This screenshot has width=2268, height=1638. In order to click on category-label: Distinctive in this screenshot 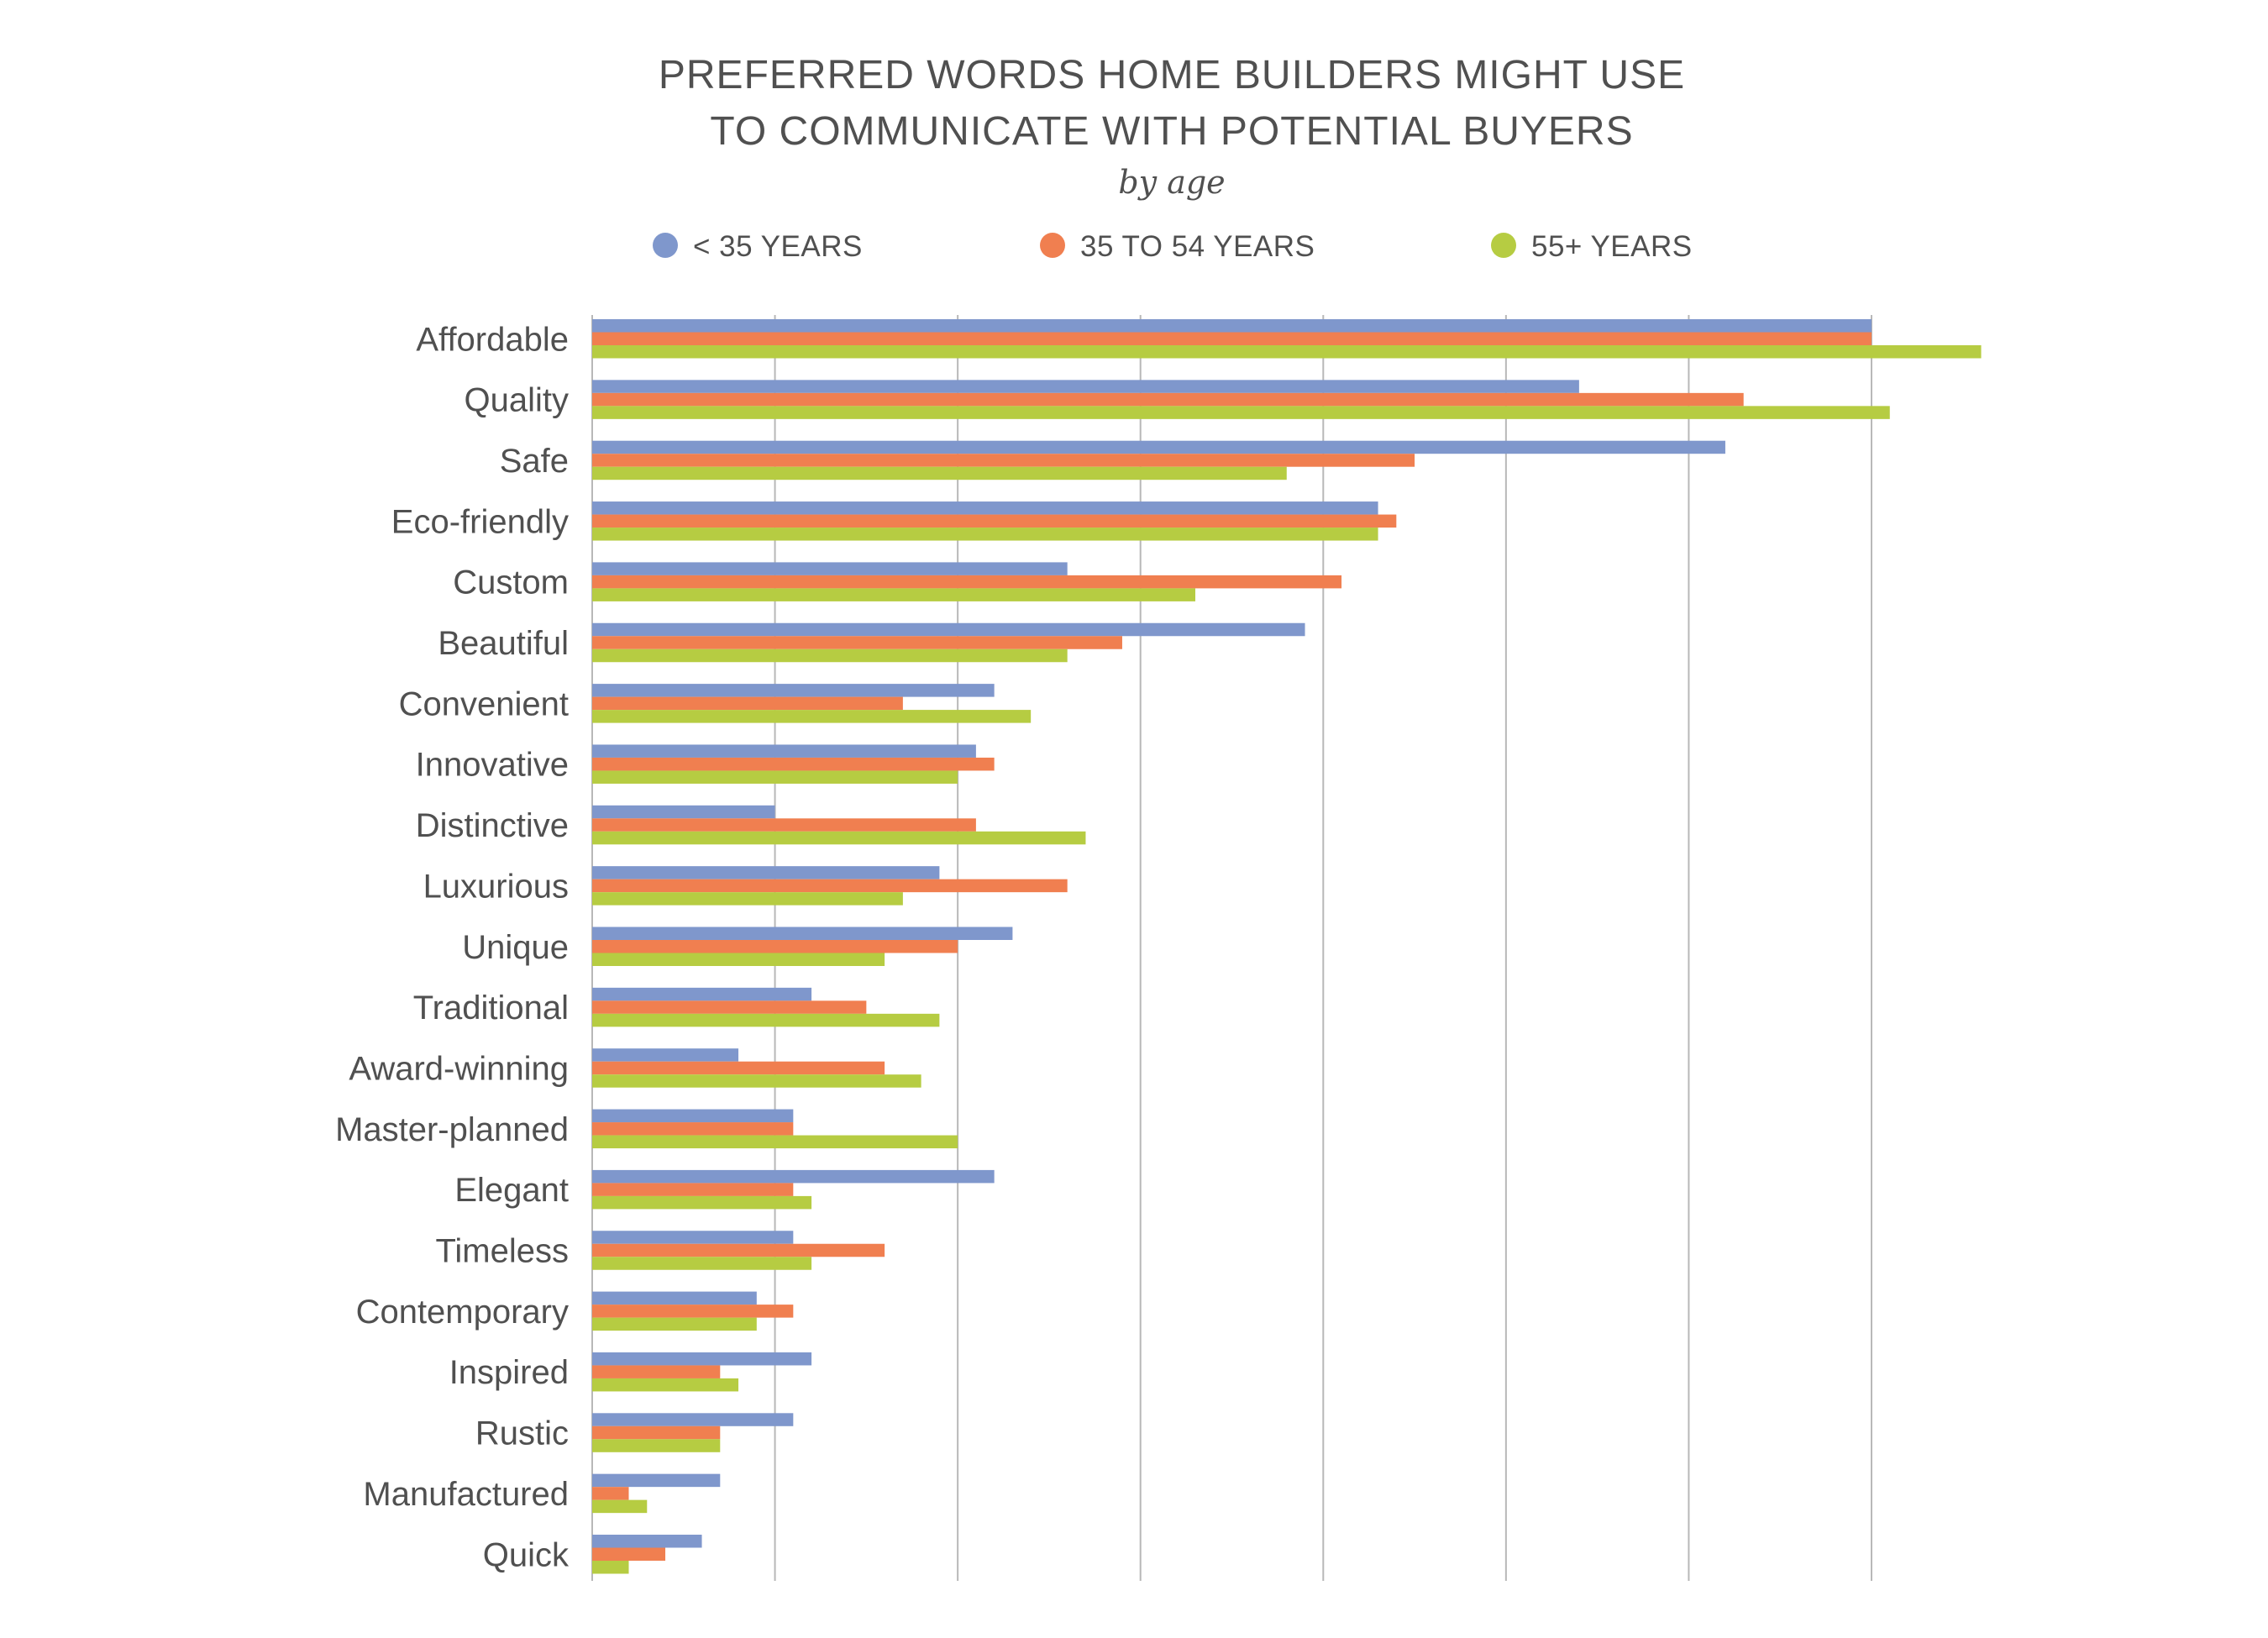, I will do `click(492, 825)`.